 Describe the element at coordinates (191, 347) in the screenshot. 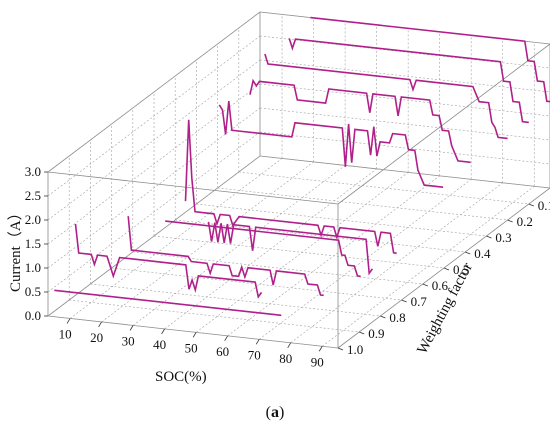

I see `x-tick-label: 50` at that location.